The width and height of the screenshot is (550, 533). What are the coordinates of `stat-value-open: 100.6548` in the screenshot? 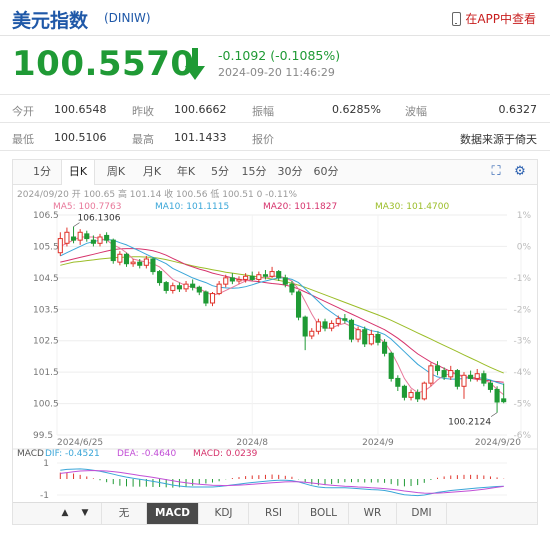 It's located at (80, 109).